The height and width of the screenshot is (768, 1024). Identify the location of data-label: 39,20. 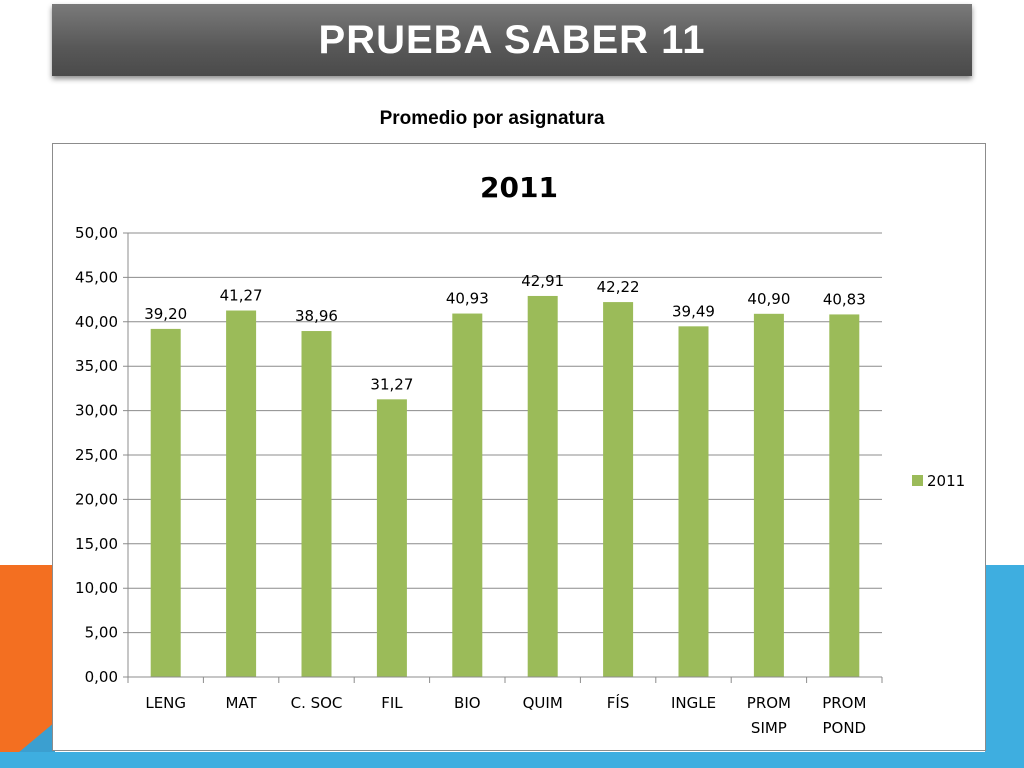
(165, 314).